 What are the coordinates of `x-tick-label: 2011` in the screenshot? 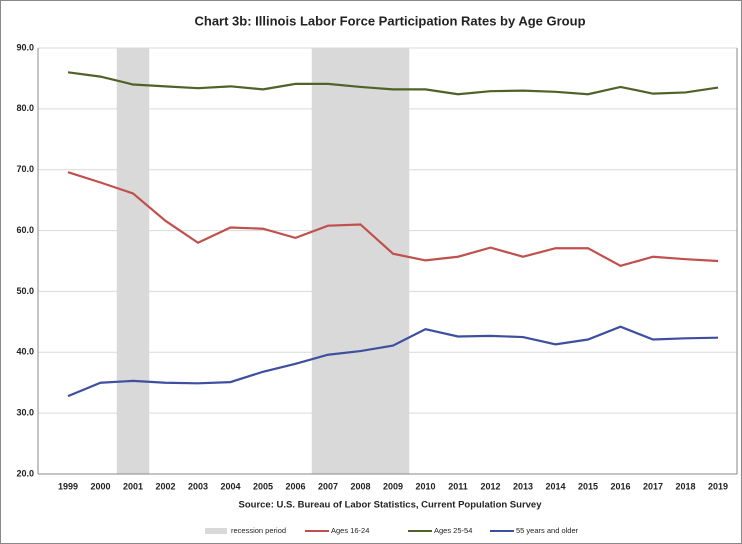 It's located at (458, 486).